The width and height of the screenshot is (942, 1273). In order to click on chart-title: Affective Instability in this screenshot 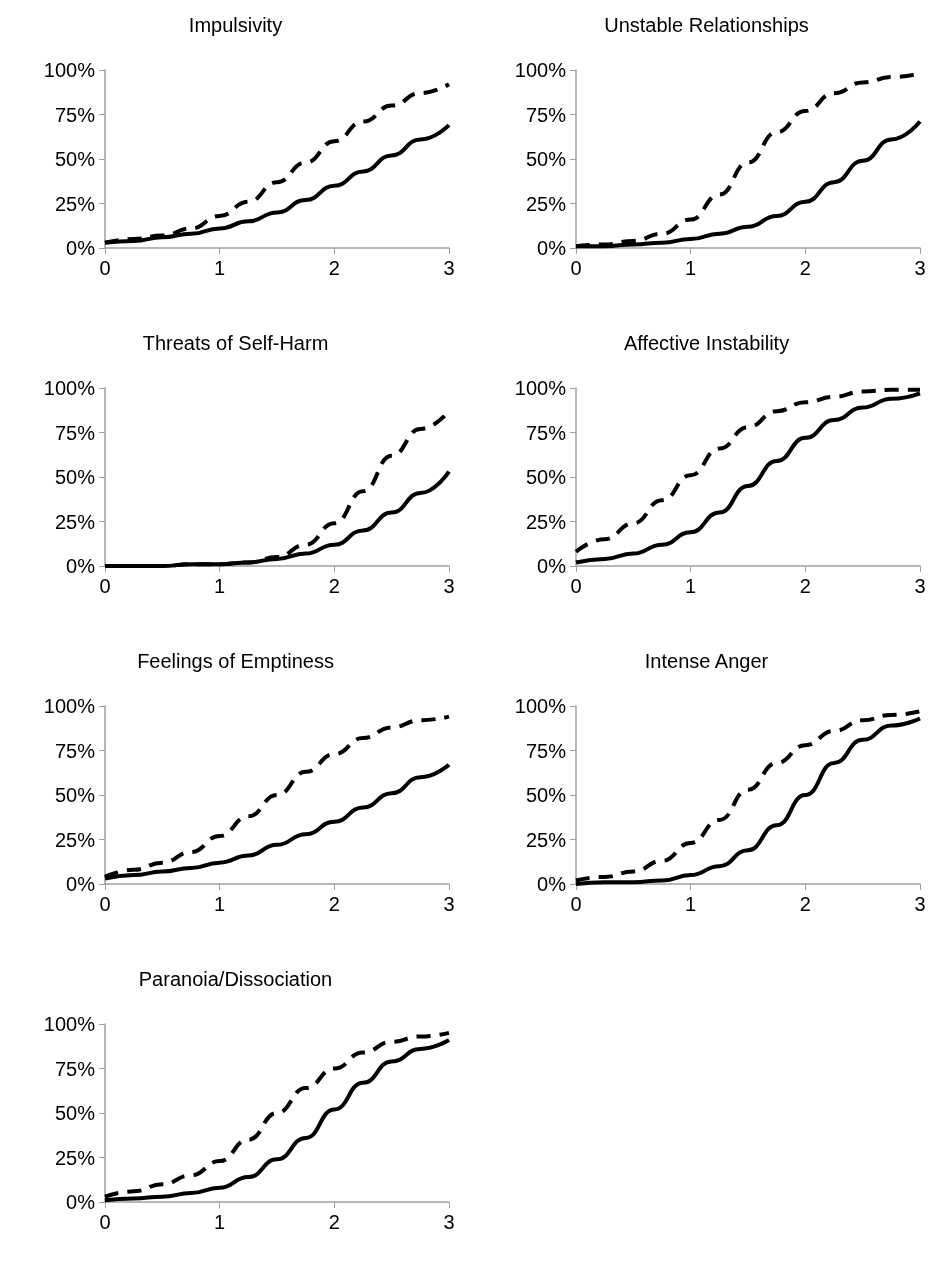, I will do `click(706, 343)`.